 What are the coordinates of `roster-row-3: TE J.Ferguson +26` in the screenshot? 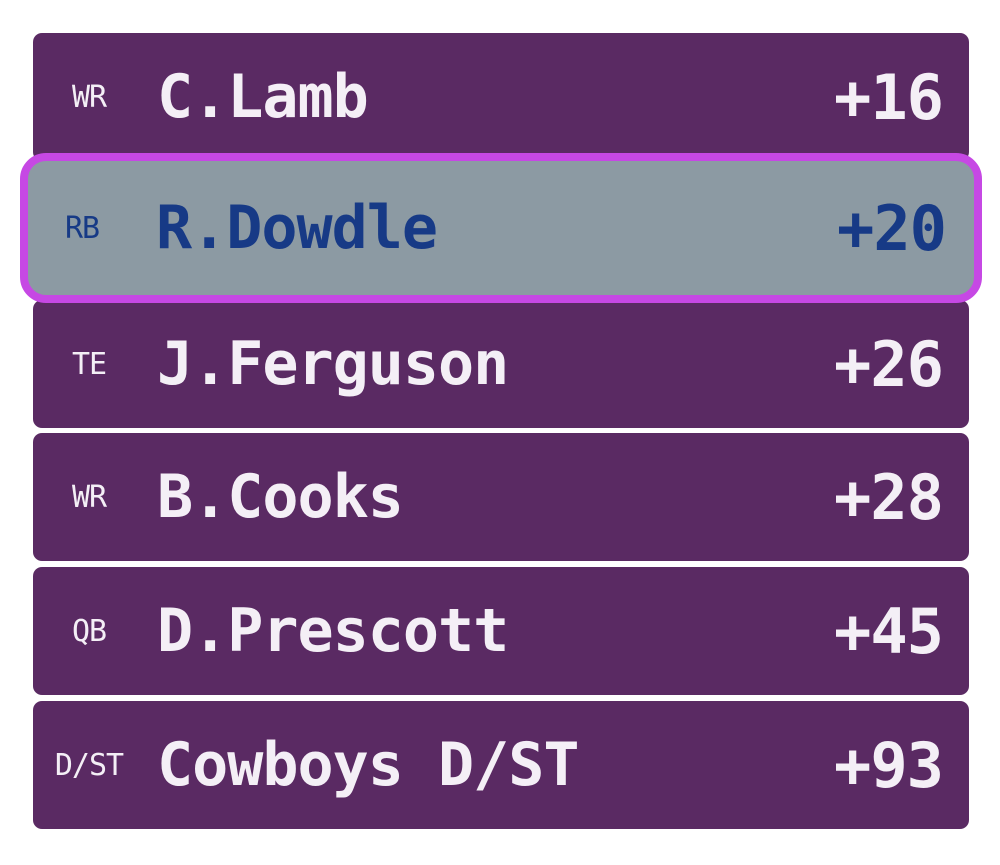 It's located at (501, 364).